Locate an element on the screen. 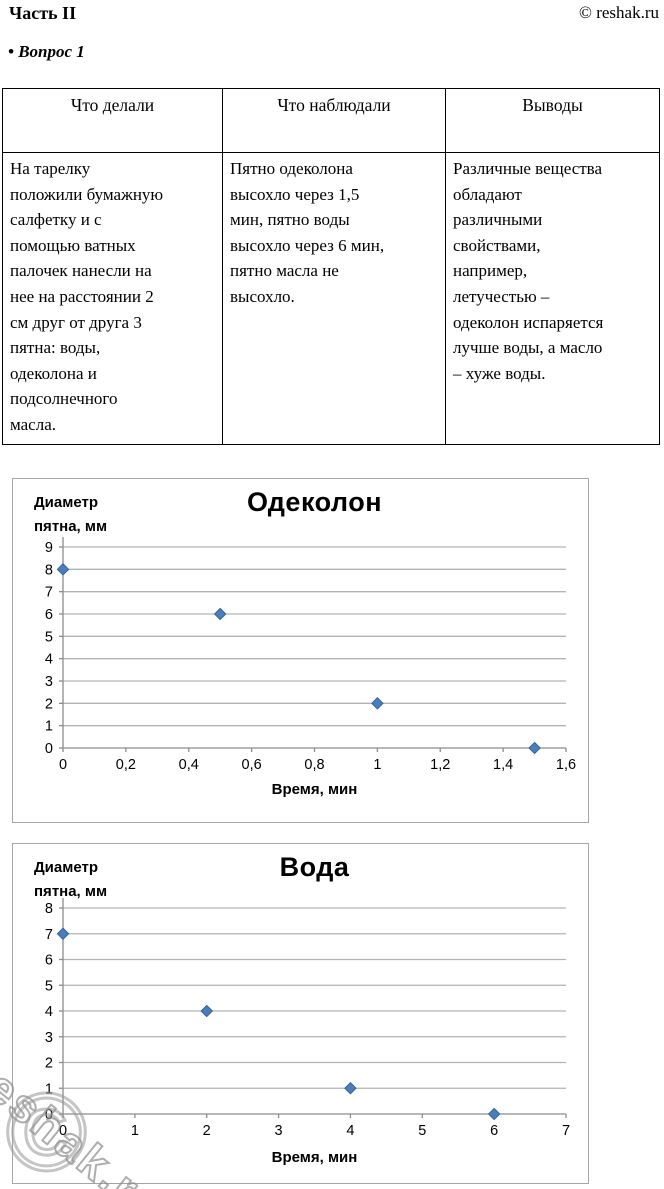  y-tick-labels: 0 1 2 3 4 5 6 7 8 9 is located at coordinates (49, 648).